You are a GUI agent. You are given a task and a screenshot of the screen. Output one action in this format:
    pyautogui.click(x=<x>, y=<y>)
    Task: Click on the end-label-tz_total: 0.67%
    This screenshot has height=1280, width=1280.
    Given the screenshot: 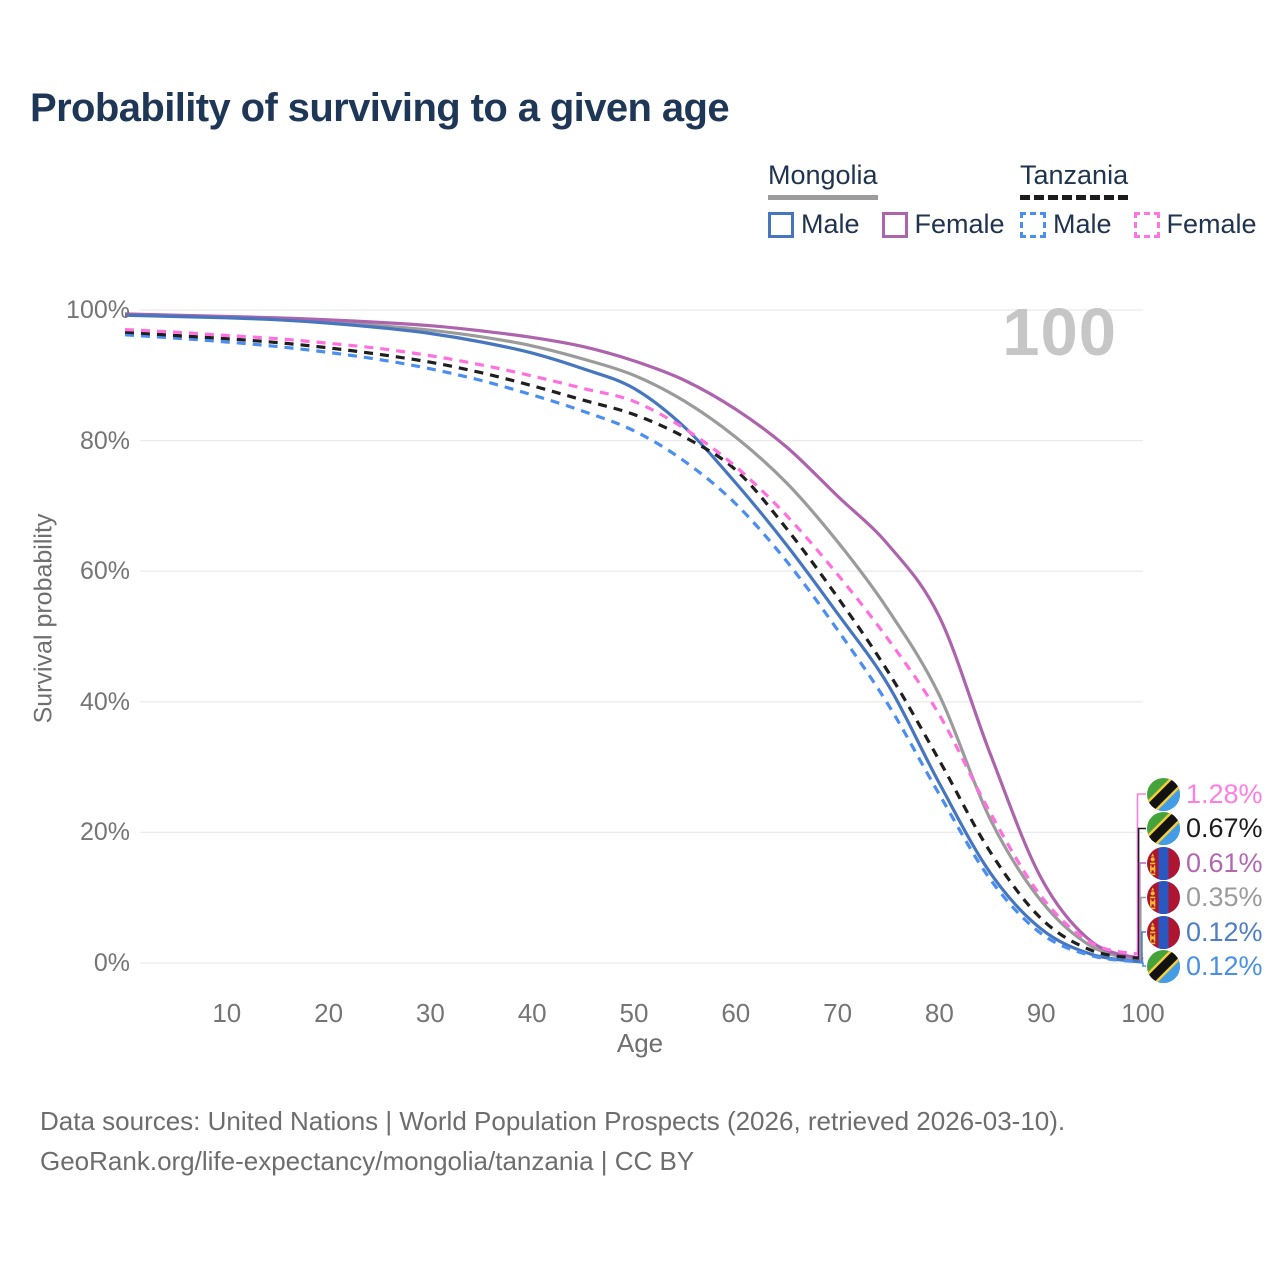 What is the action you would take?
    pyautogui.click(x=1205, y=829)
    